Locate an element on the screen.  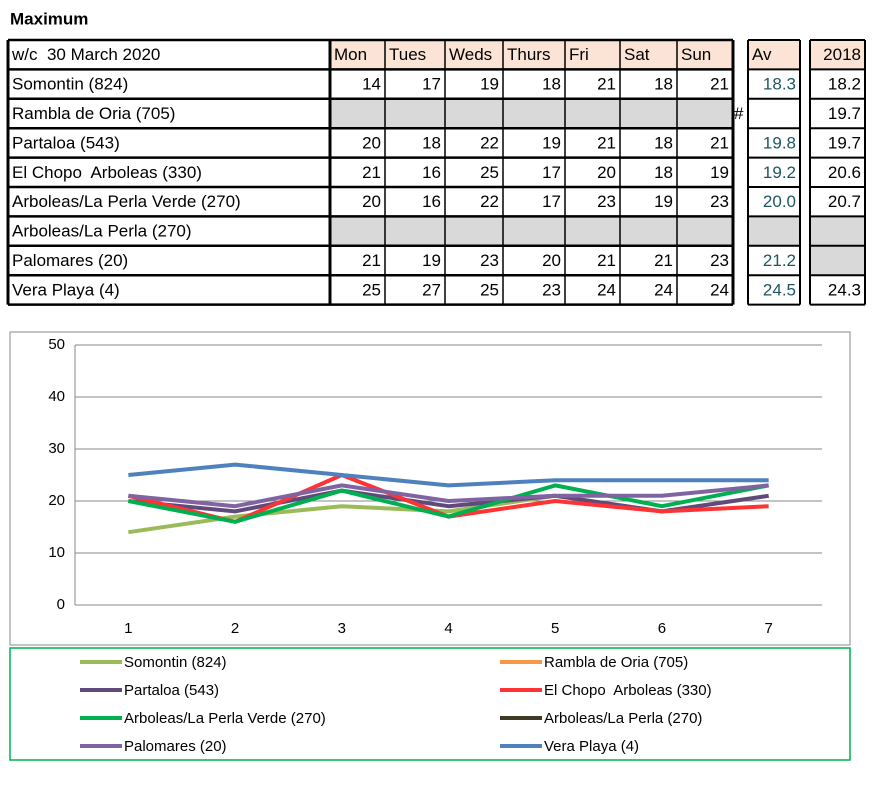
x-tick-label: 1 is located at coordinates (128, 628).